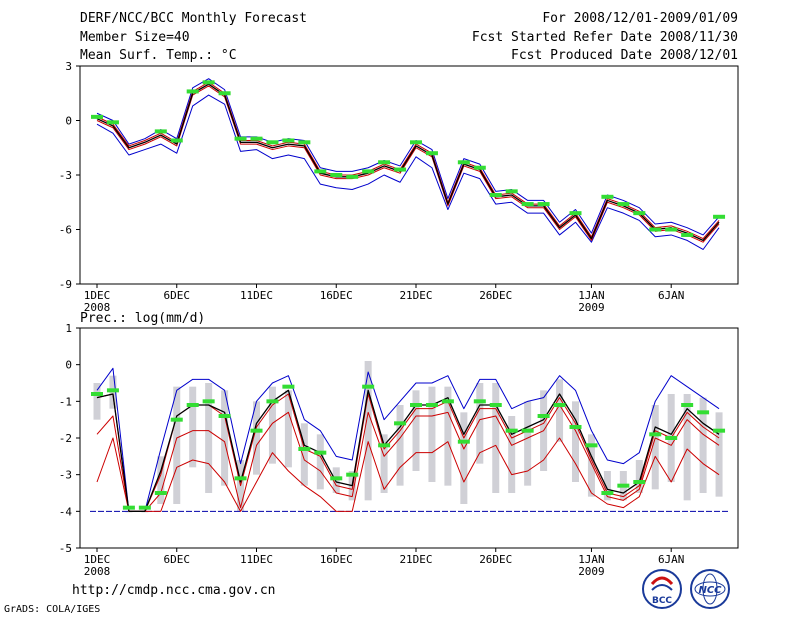 The height and width of the screenshot is (618, 800). What do you see at coordinates (65, 475) in the screenshot?
I see `y-tick-label: -3` at bounding box center [65, 475].